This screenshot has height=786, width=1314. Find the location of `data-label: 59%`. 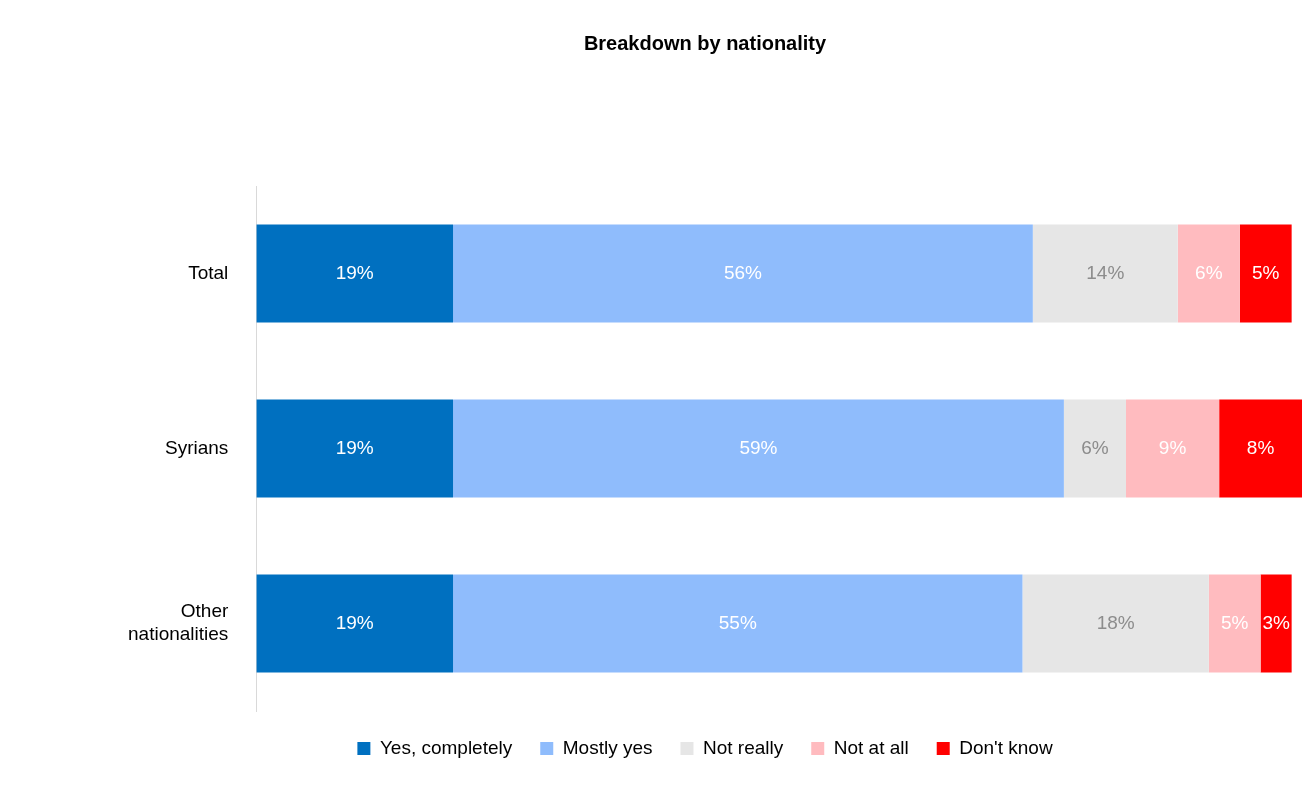

data-label: 59% is located at coordinates (758, 447).